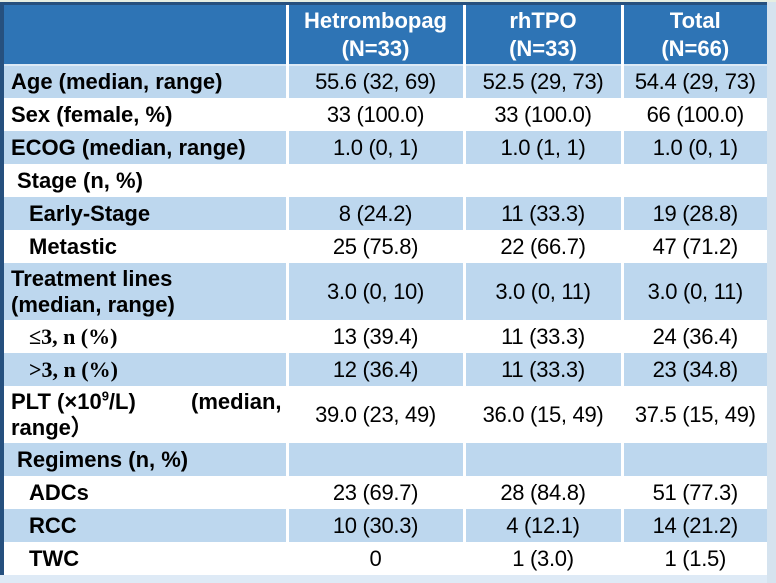 The image size is (776, 583). I want to click on value-cell: 47 (71.2), so click(693, 246).